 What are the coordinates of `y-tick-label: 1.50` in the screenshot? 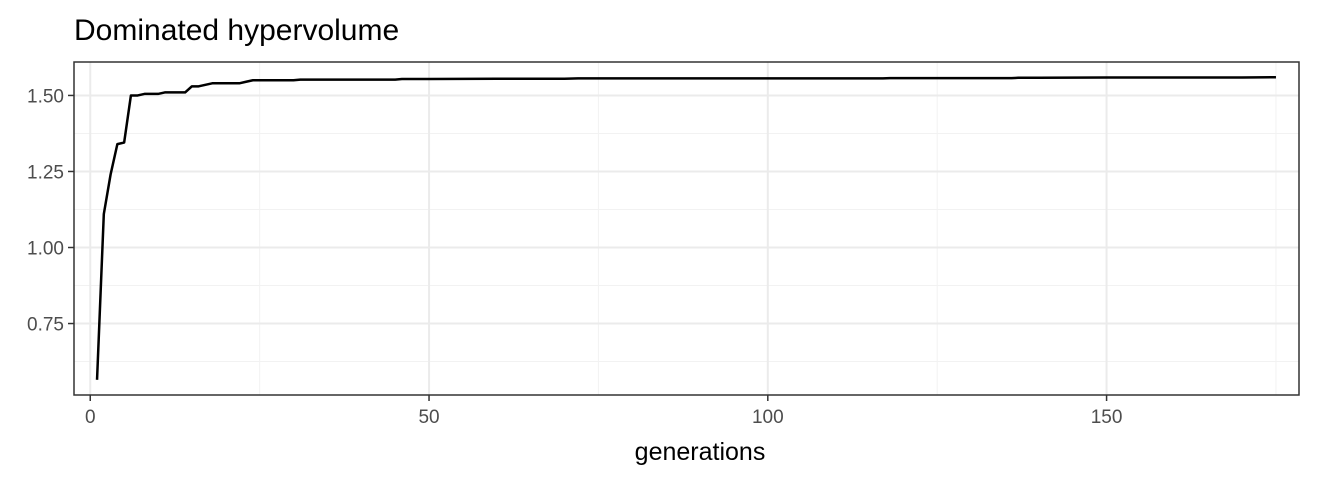 It's located at (45, 96).